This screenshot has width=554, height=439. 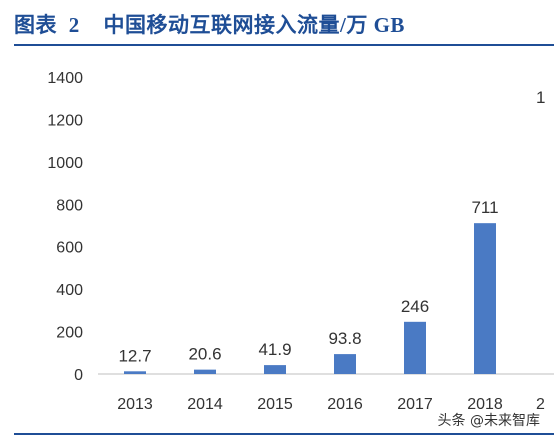 What do you see at coordinates (275, 404) in the screenshot?
I see `x-tick-label: 2015` at bounding box center [275, 404].